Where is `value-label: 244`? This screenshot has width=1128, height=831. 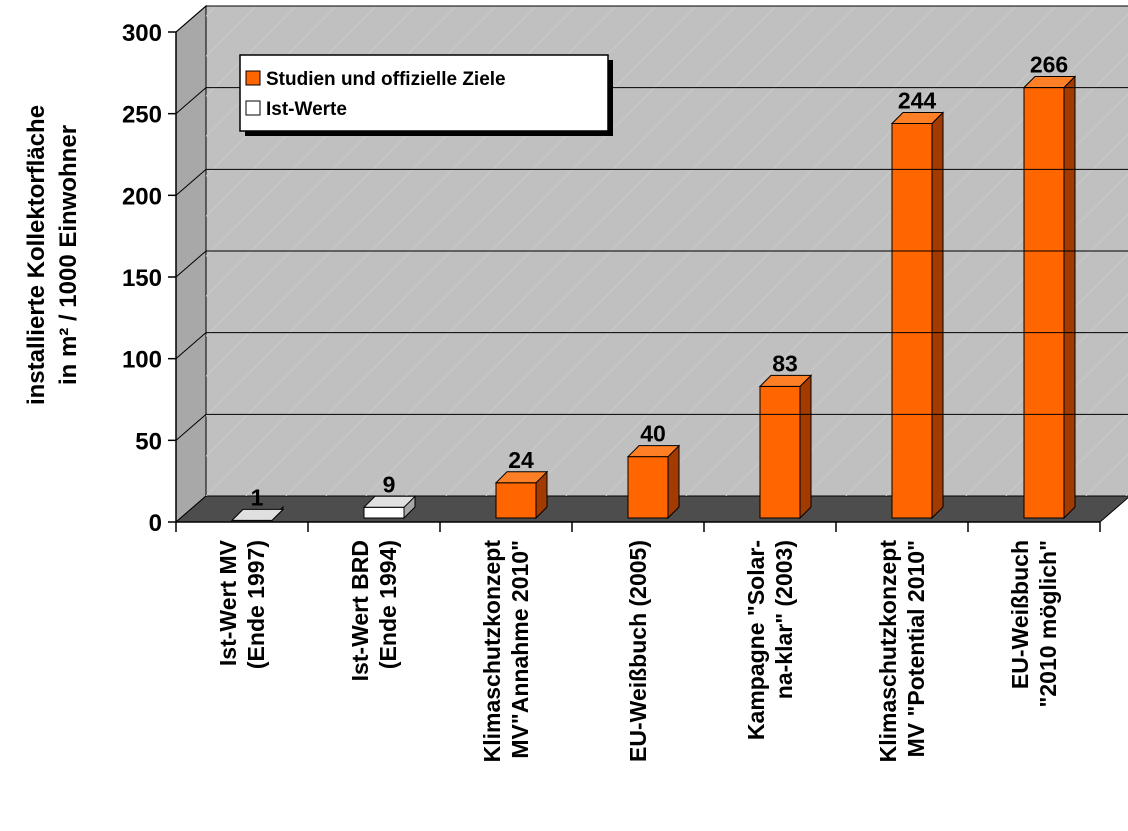 value-label: 244 is located at coordinates (917, 100).